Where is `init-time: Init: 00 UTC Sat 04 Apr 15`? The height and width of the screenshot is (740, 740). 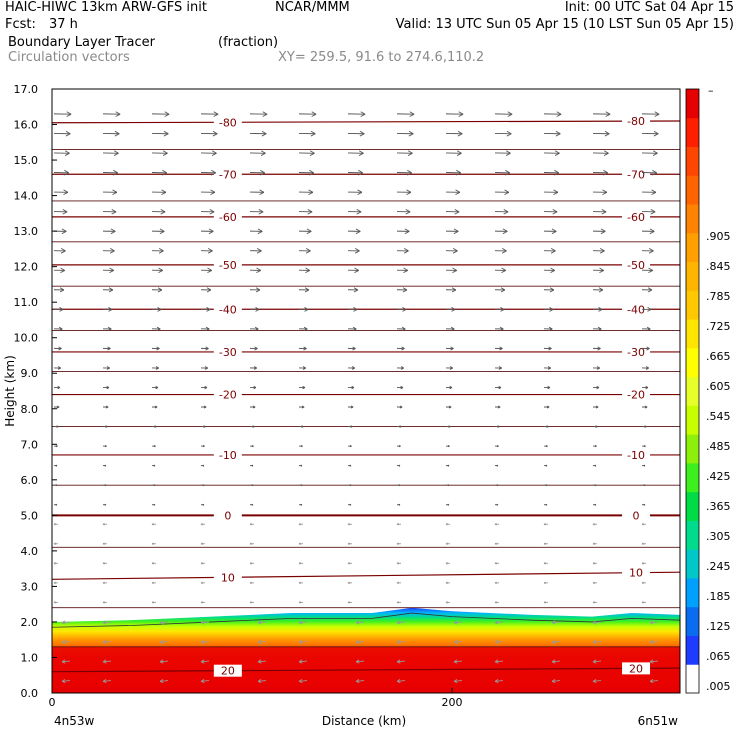
init-time: Init: 00 UTC Sat 04 Apr 15 is located at coordinates (649, 7).